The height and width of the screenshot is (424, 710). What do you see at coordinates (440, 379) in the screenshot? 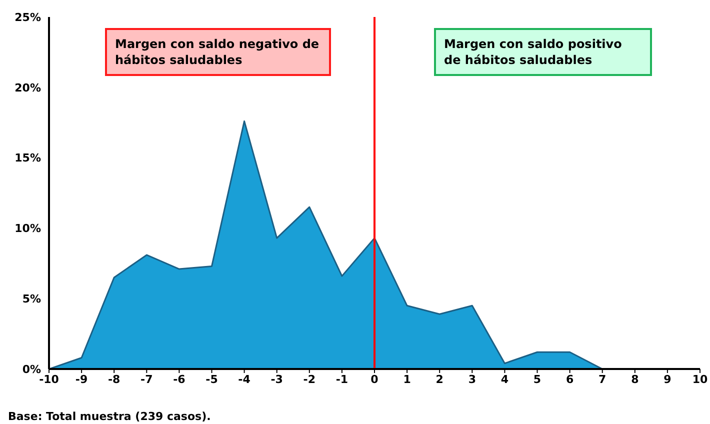
I see `x-tick-label: 2` at bounding box center [440, 379].